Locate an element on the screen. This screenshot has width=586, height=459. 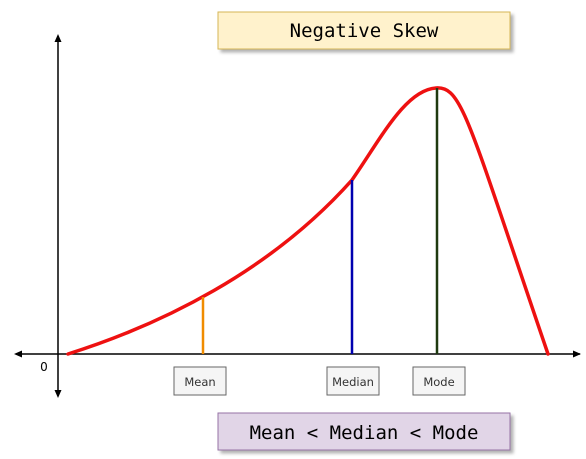
relation-box: Mean < Median < Mode is located at coordinates (364, 431).